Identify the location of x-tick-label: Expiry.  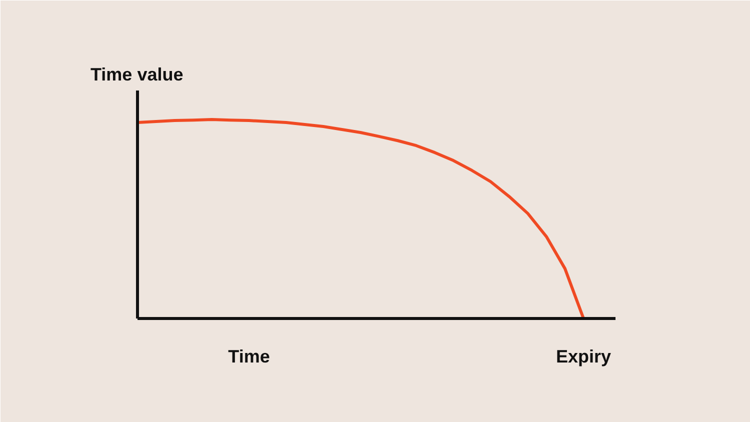
(584, 356).